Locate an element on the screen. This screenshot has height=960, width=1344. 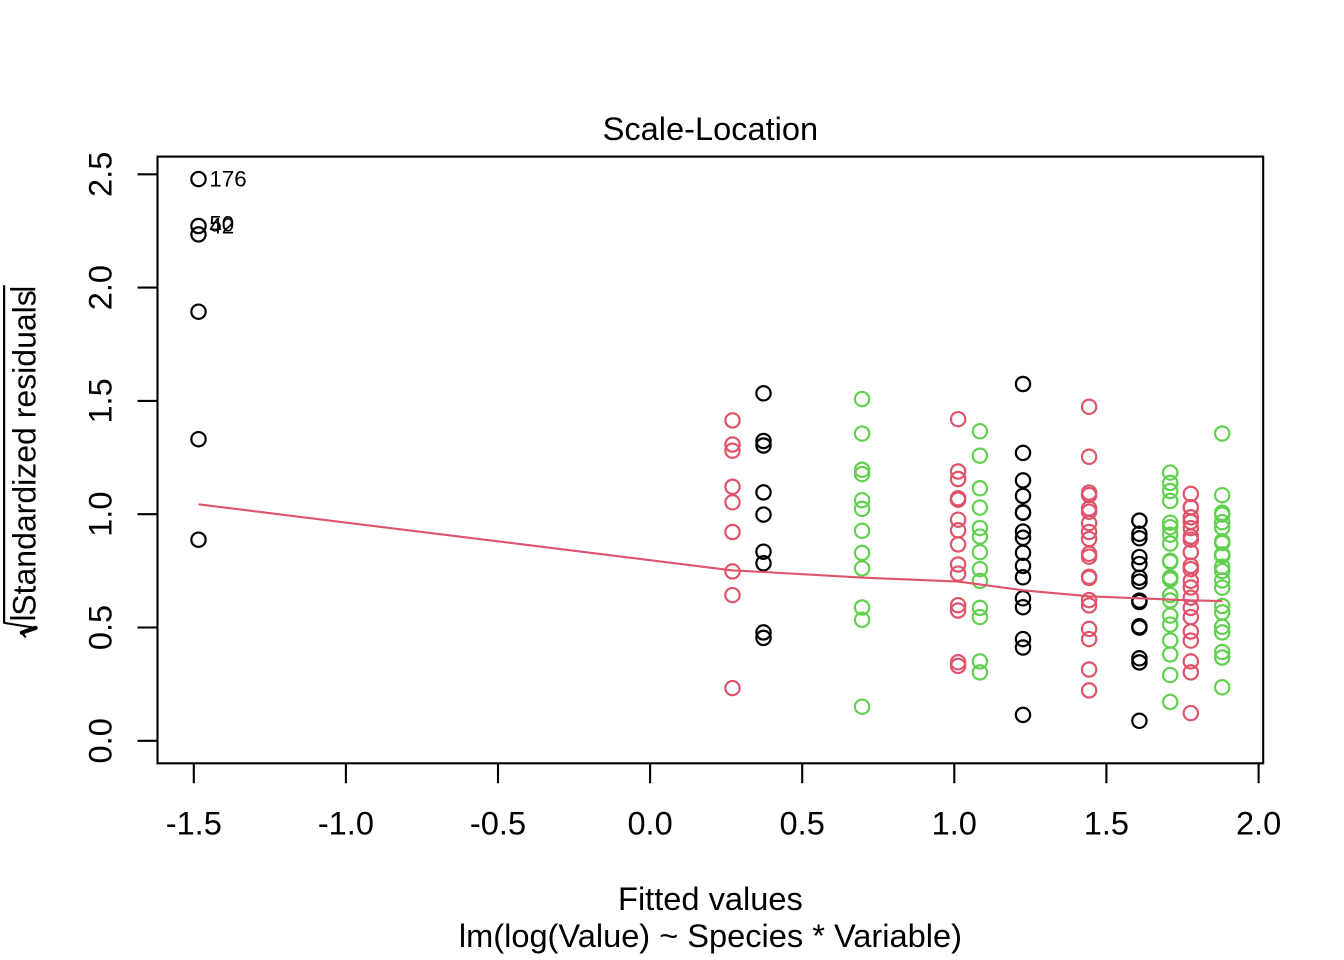
svg-text: Standardized residuals is located at coordinates (24, 453).